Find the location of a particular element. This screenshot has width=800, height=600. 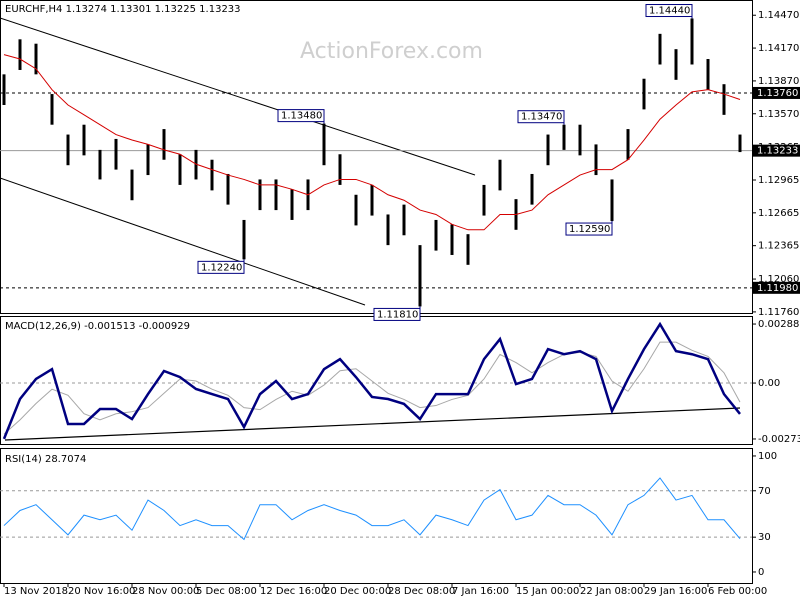

annotation-label: 1.11810 is located at coordinates (397, 314).